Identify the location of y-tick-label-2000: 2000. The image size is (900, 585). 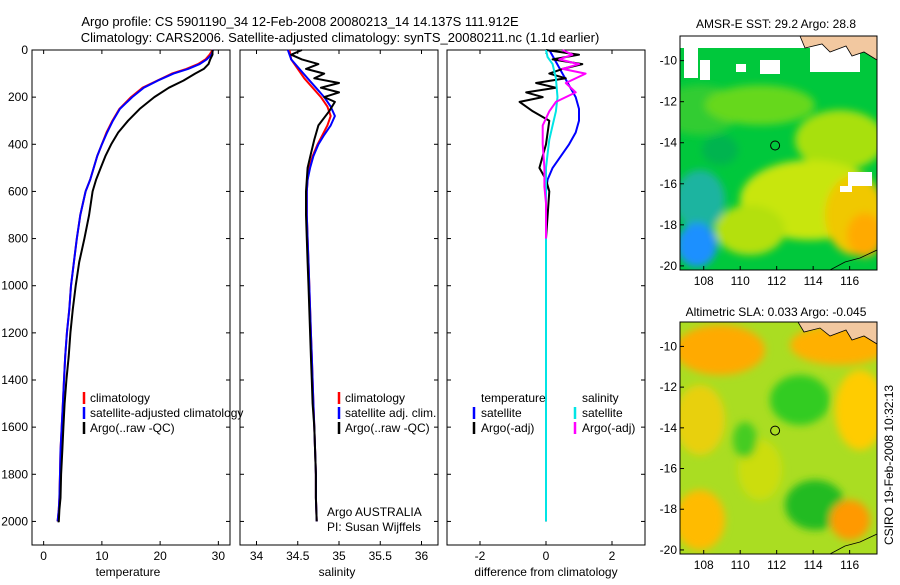
(14, 521).